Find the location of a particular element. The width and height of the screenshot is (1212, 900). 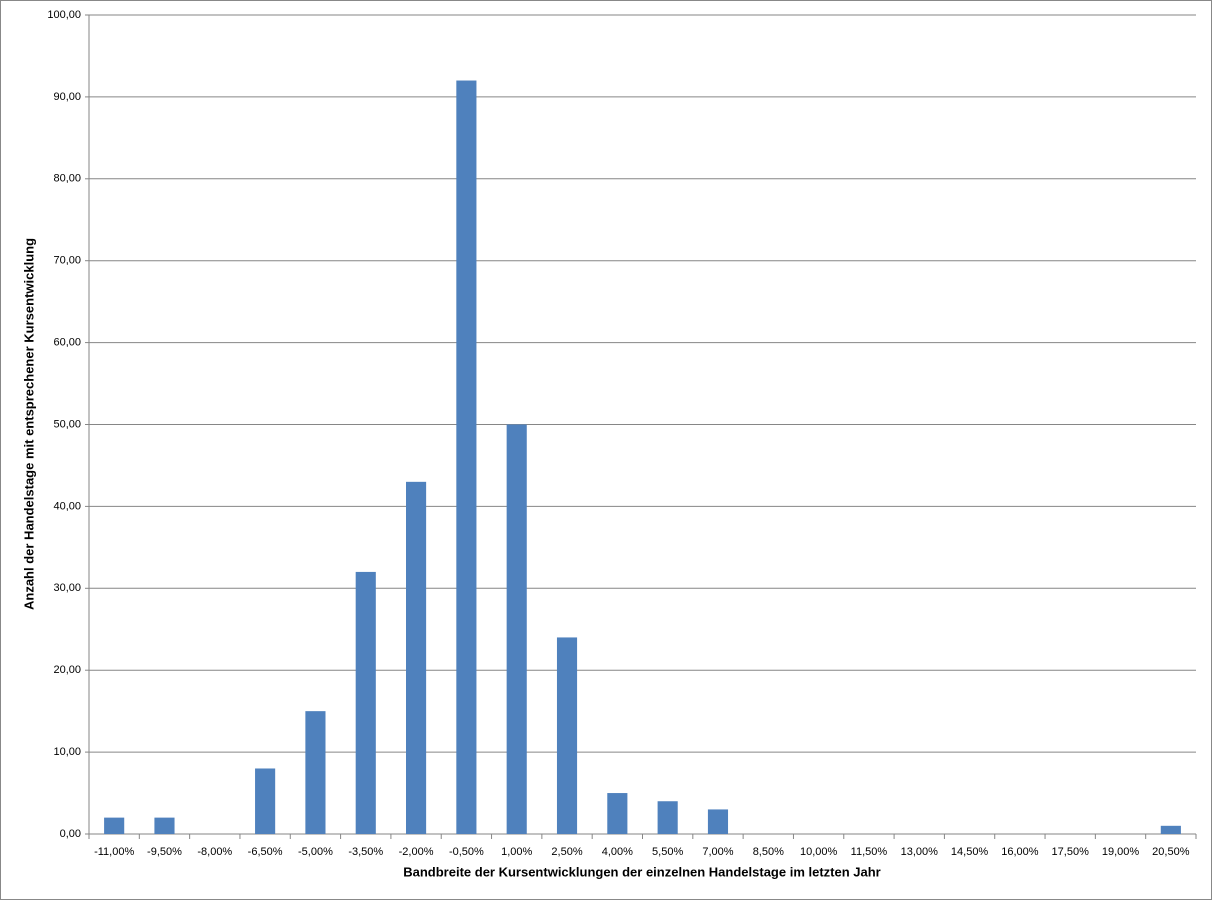

x-tick-label: -0,50% is located at coordinates (466, 852).